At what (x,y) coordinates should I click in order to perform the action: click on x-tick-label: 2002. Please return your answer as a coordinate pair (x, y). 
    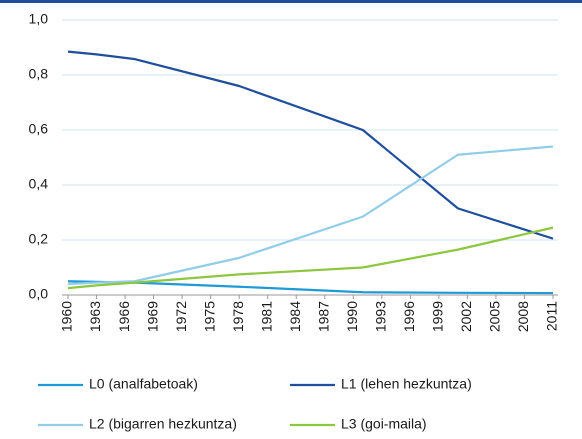
    Looking at the image, I should click on (466, 316).